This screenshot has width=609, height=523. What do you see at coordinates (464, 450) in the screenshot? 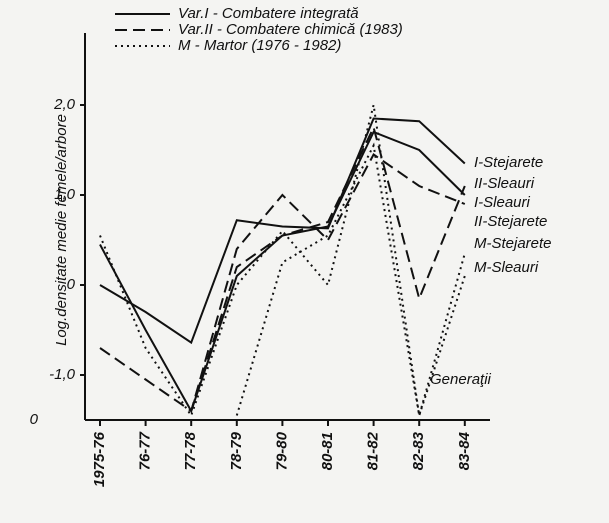
I see `x-tick-label: 83-84` at bounding box center [464, 450].